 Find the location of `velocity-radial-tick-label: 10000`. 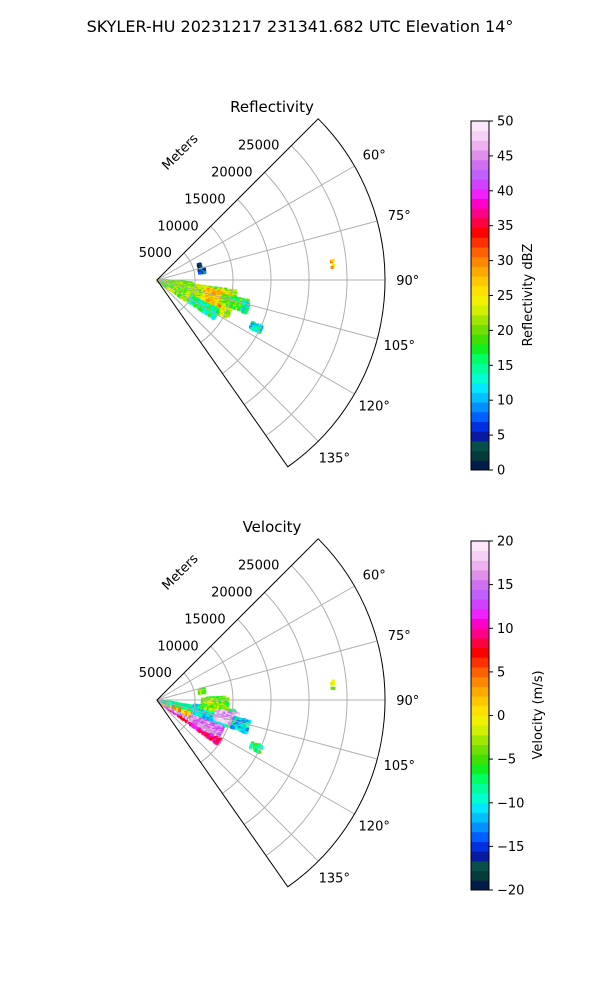

velocity-radial-tick-label: 10000 is located at coordinates (177, 646).